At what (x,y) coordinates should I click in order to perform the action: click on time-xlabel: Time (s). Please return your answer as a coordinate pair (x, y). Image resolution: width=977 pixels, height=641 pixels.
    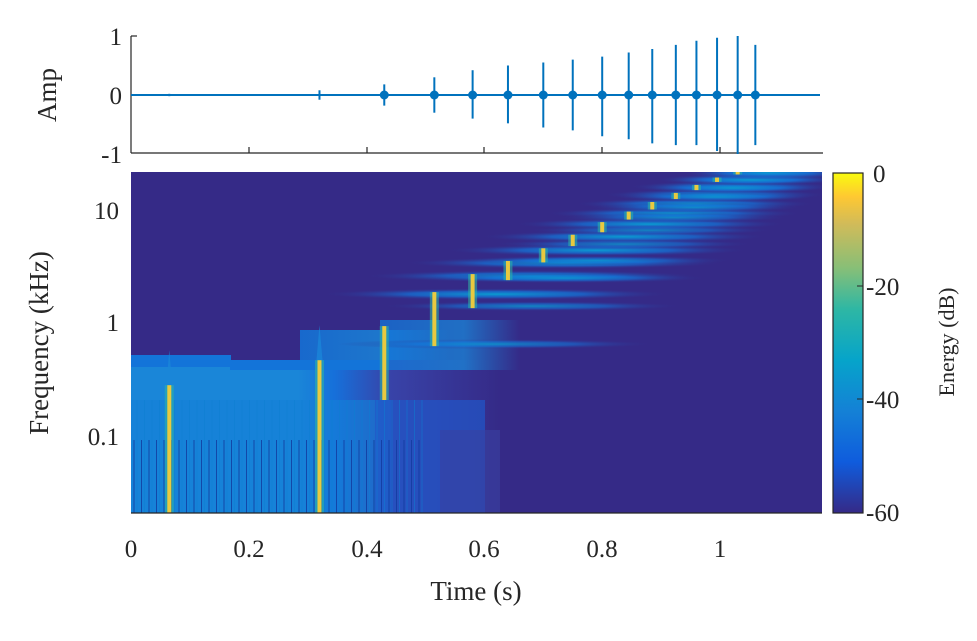
    Looking at the image, I should click on (475, 591).